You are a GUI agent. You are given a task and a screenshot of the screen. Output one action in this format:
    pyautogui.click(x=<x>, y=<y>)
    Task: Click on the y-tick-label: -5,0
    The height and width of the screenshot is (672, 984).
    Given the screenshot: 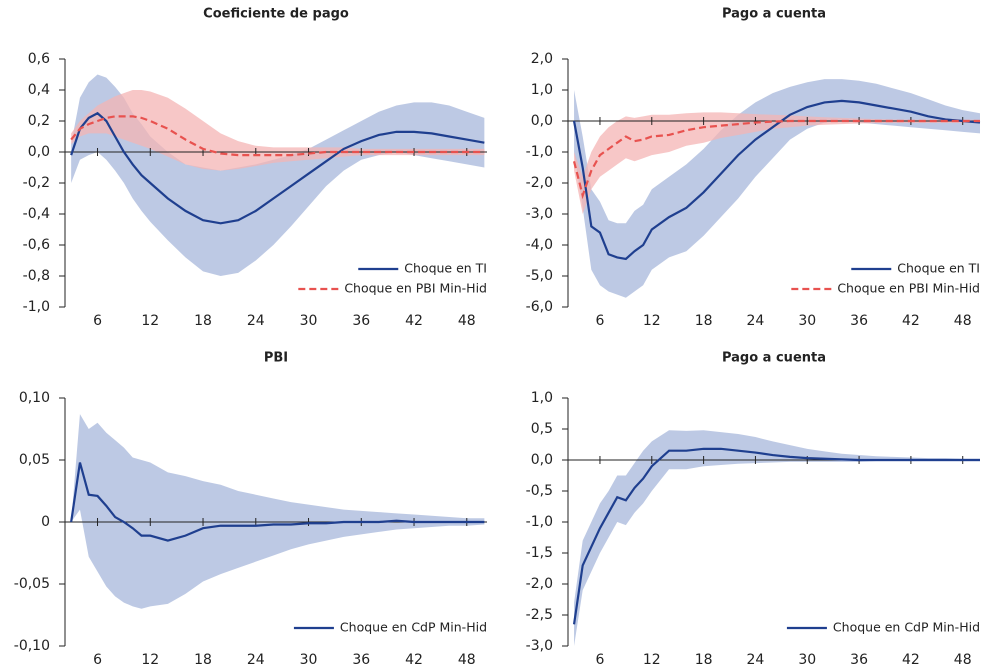 What is the action you would take?
    pyautogui.click(x=539, y=276)
    